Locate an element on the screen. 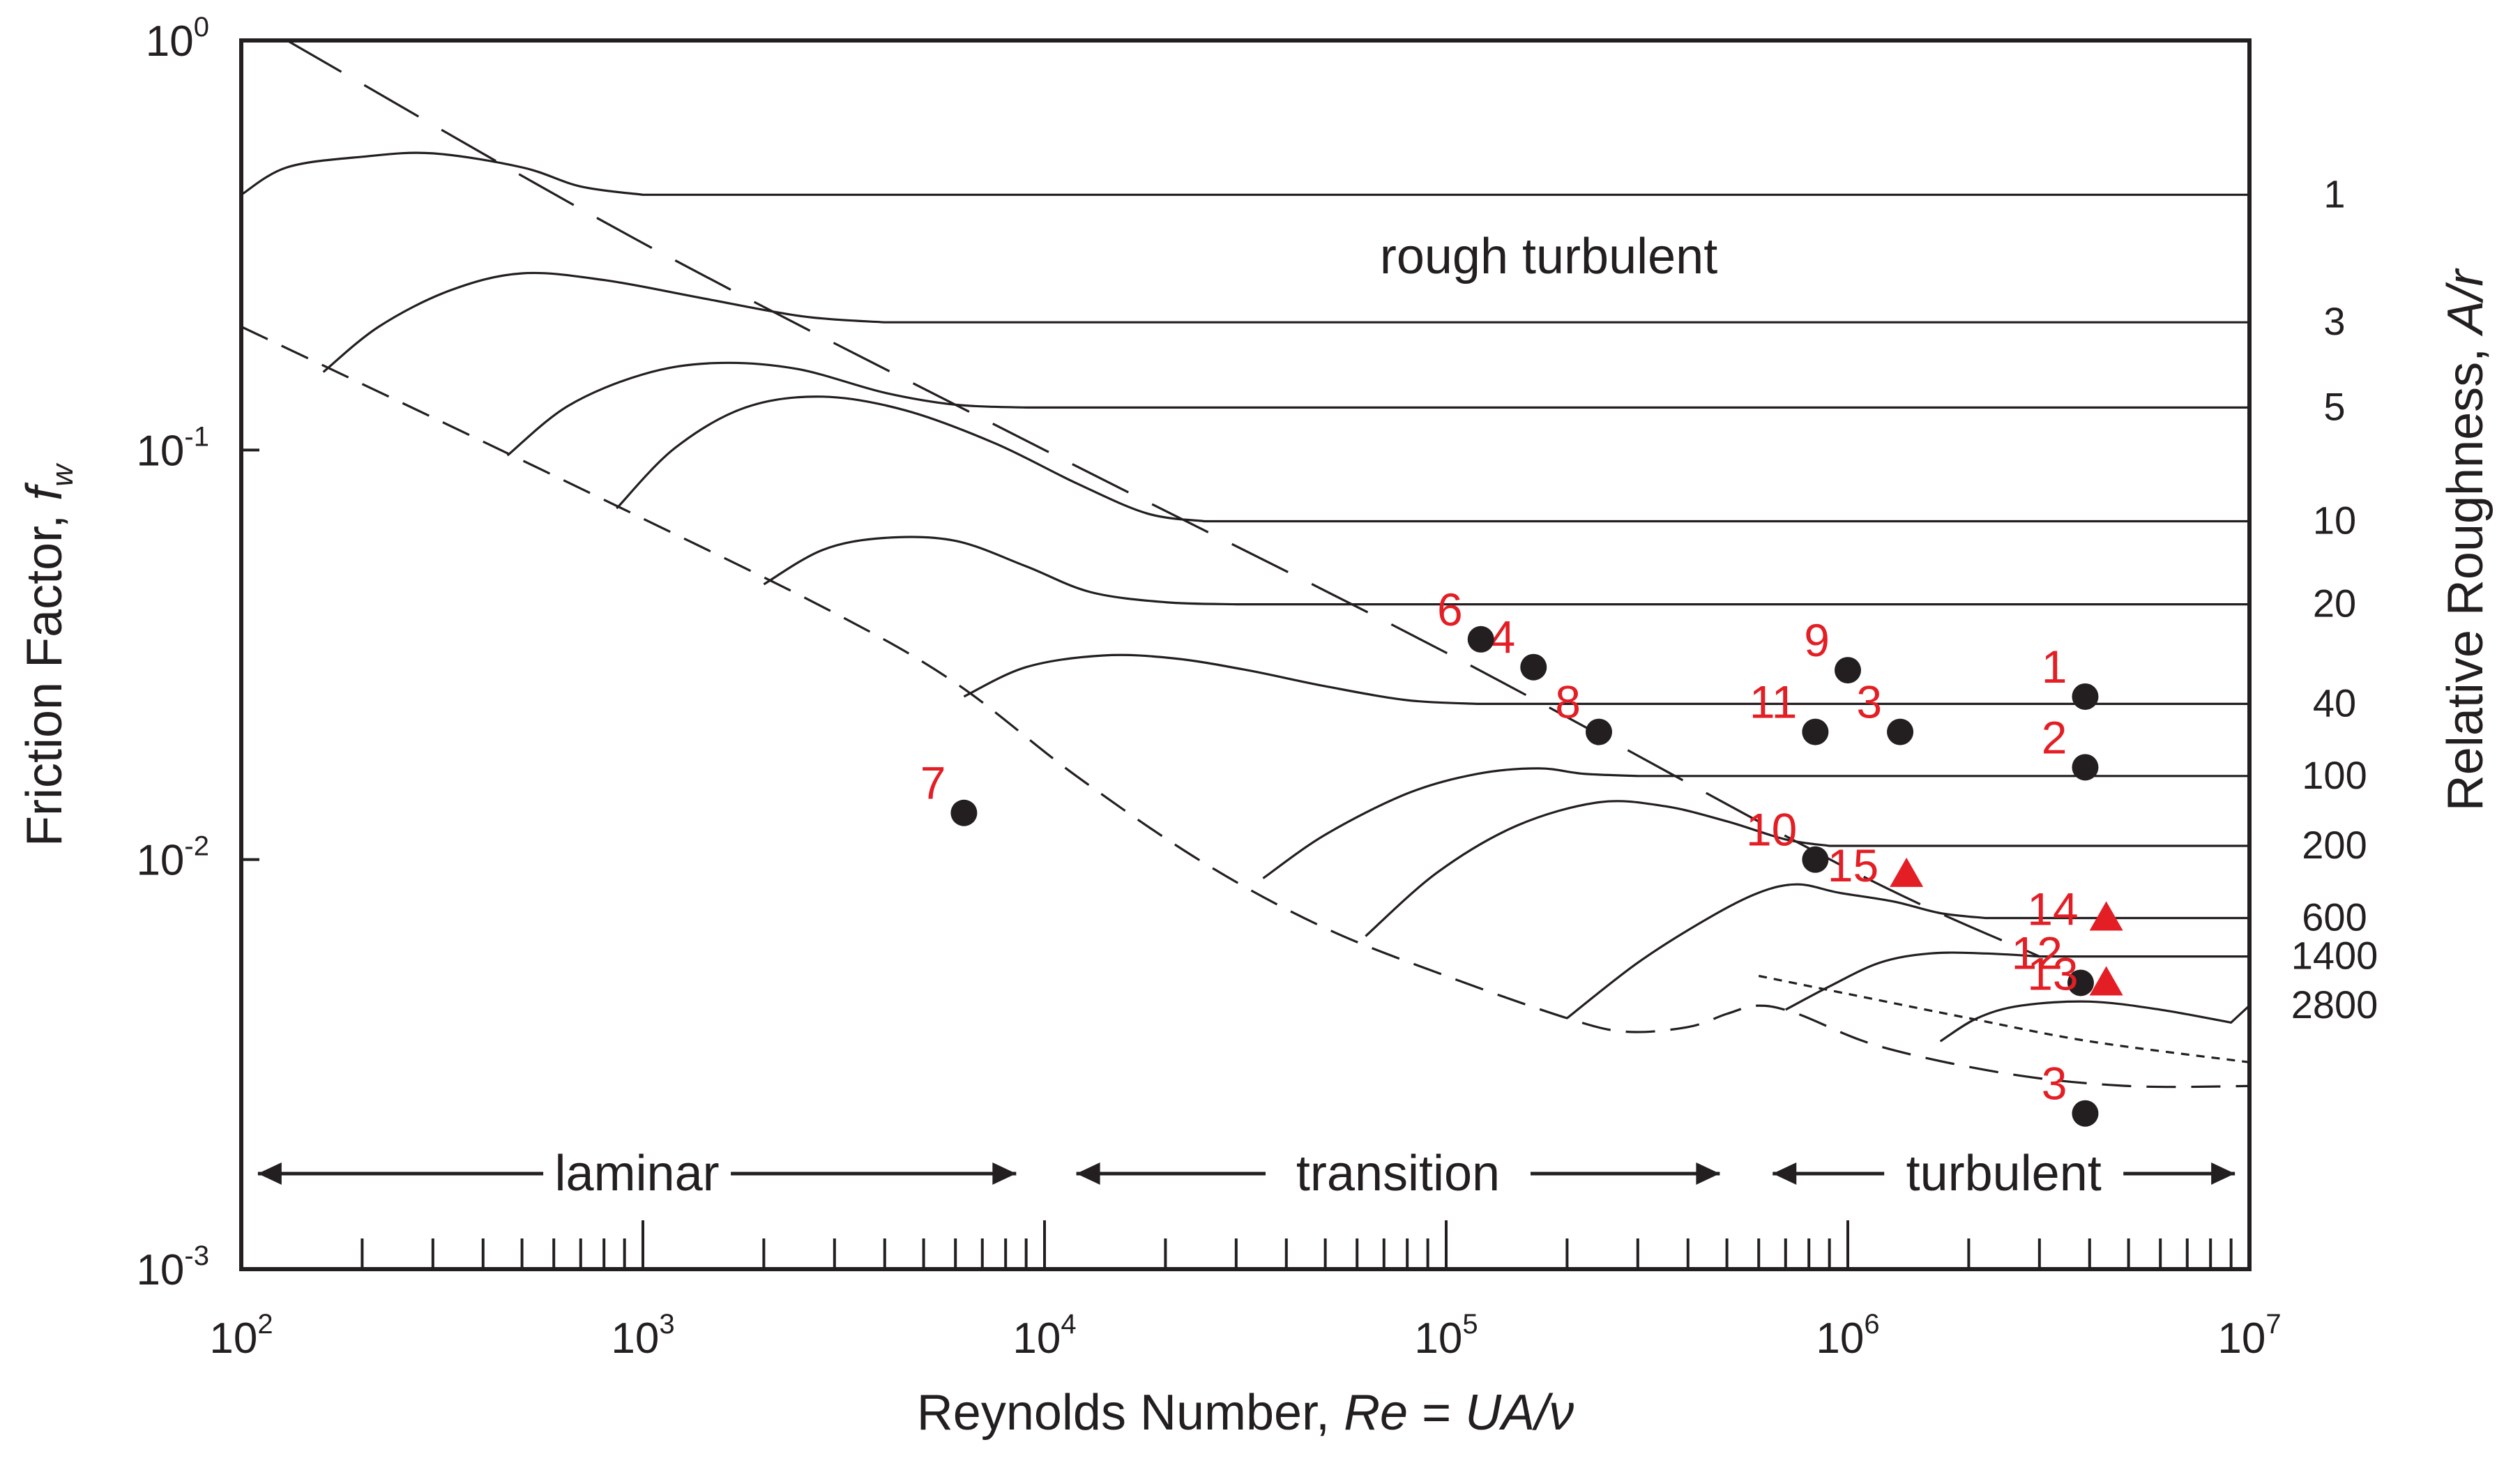 This screenshot has height=1463, width=2520. y2-axis-title: Relative Roughness, A/r is located at coordinates (2466, 539).